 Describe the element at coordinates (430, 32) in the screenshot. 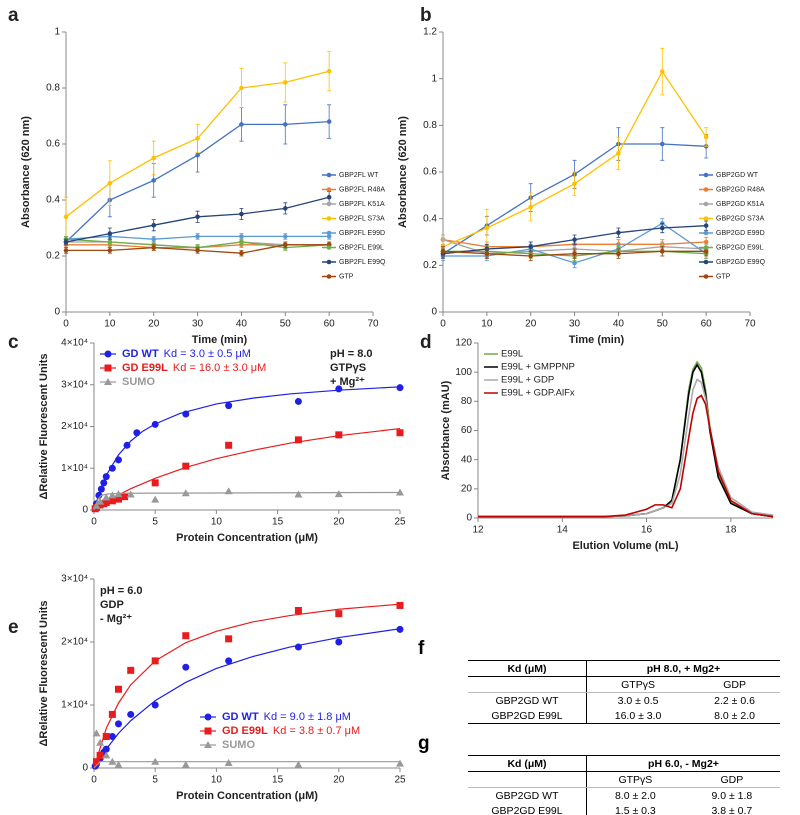

I see `y-tick-label: 1.2` at that location.